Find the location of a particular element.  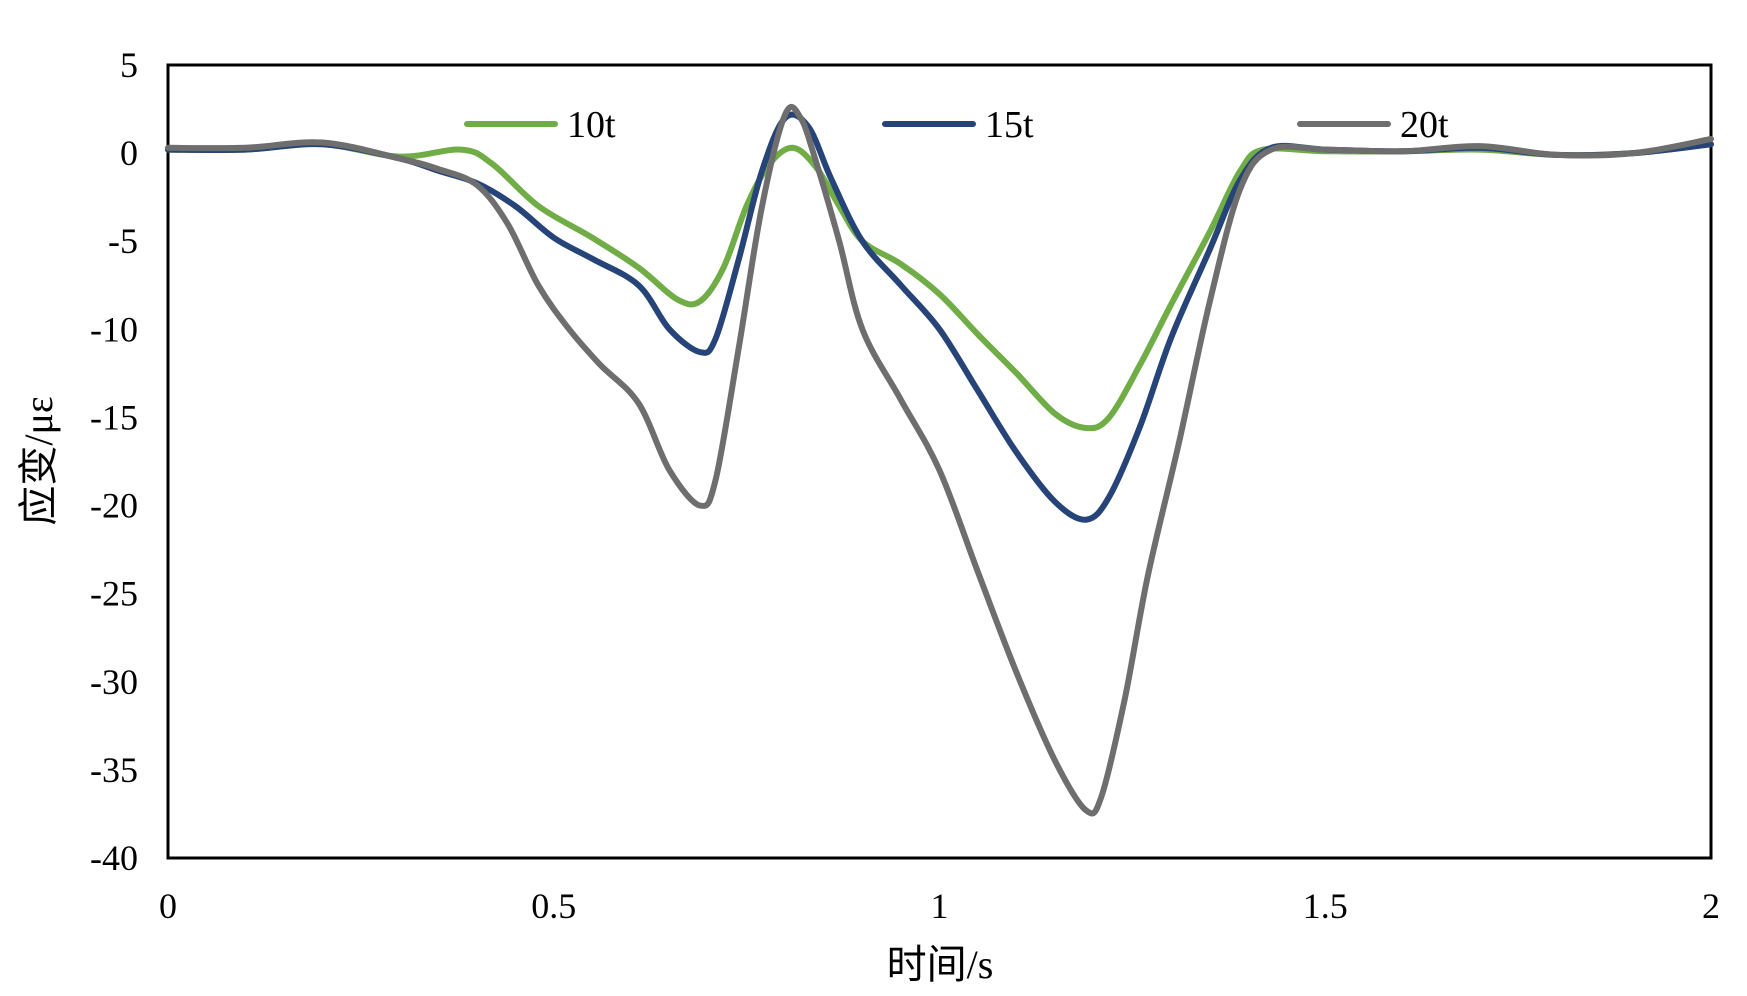

x-tick-label: 1 is located at coordinates (940, 906).